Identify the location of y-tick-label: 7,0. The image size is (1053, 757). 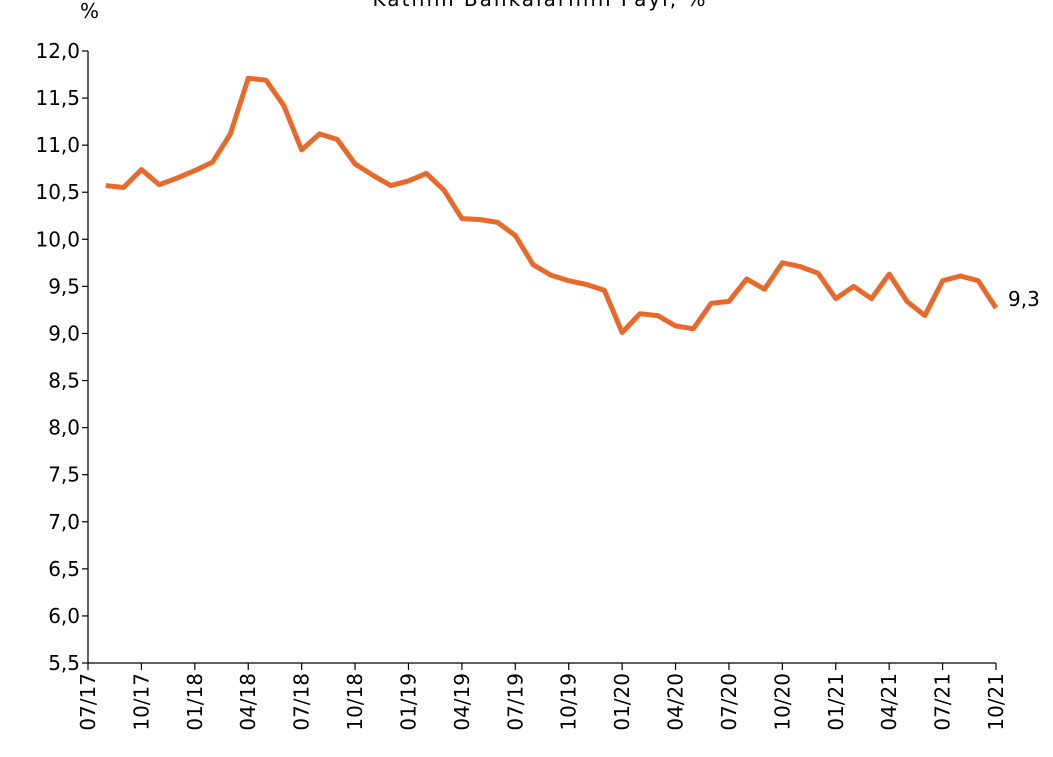
(64, 522).